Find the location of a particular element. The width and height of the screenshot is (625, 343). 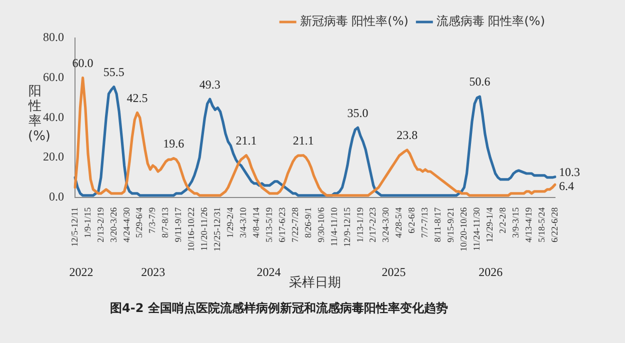

x-tick-label: 9/15-9/21 is located at coordinates (451, 224).